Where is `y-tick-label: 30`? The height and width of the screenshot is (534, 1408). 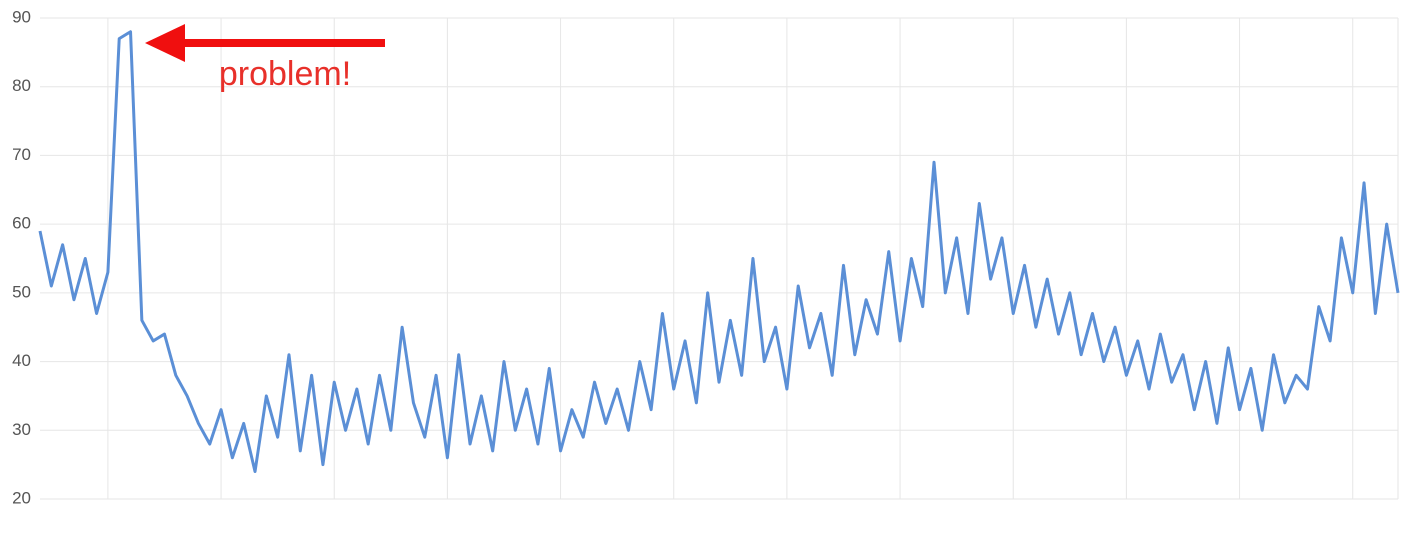 y-tick-label: 30 is located at coordinates (21, 429).